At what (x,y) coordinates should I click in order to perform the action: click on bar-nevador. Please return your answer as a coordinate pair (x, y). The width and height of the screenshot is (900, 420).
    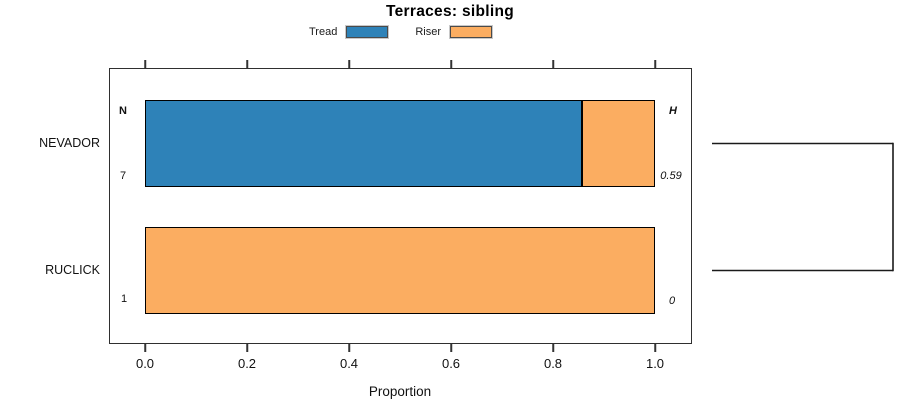
    Looking at the image, I should click on (400, 143).